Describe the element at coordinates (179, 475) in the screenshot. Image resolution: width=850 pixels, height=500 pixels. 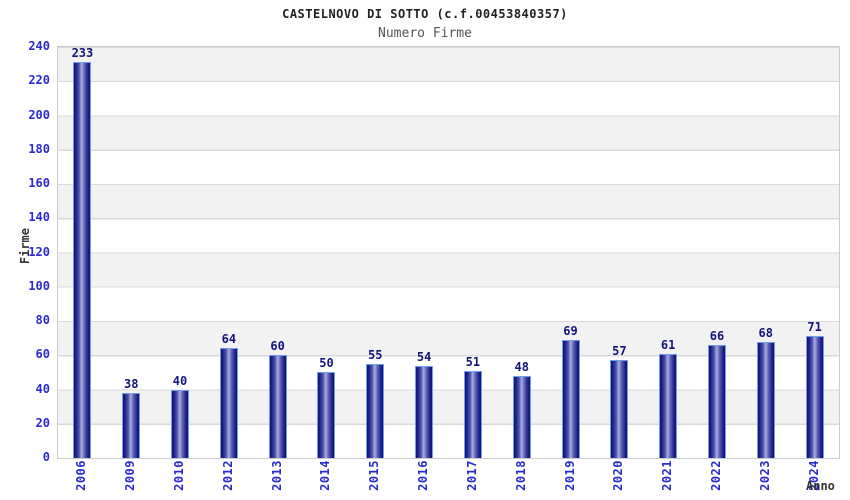
I see `x-tick-label: 2010` at that location.